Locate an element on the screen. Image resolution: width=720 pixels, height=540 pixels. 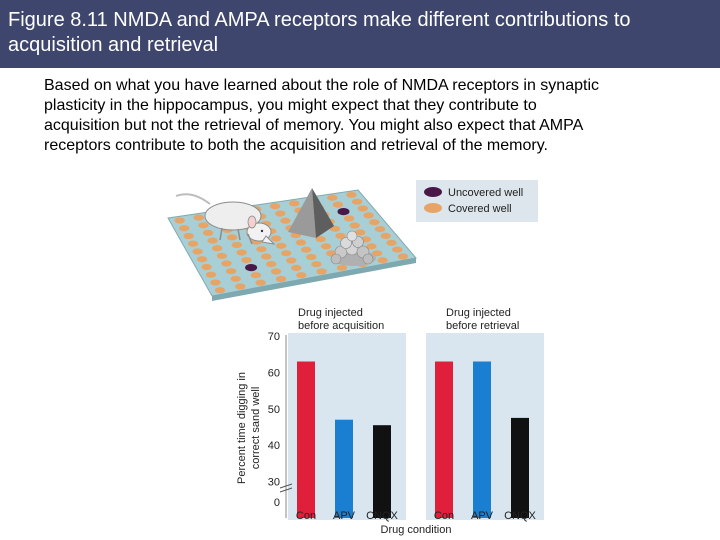
y-axis-label-line-1: Percent time digging in is located at coordinates (242, 428).